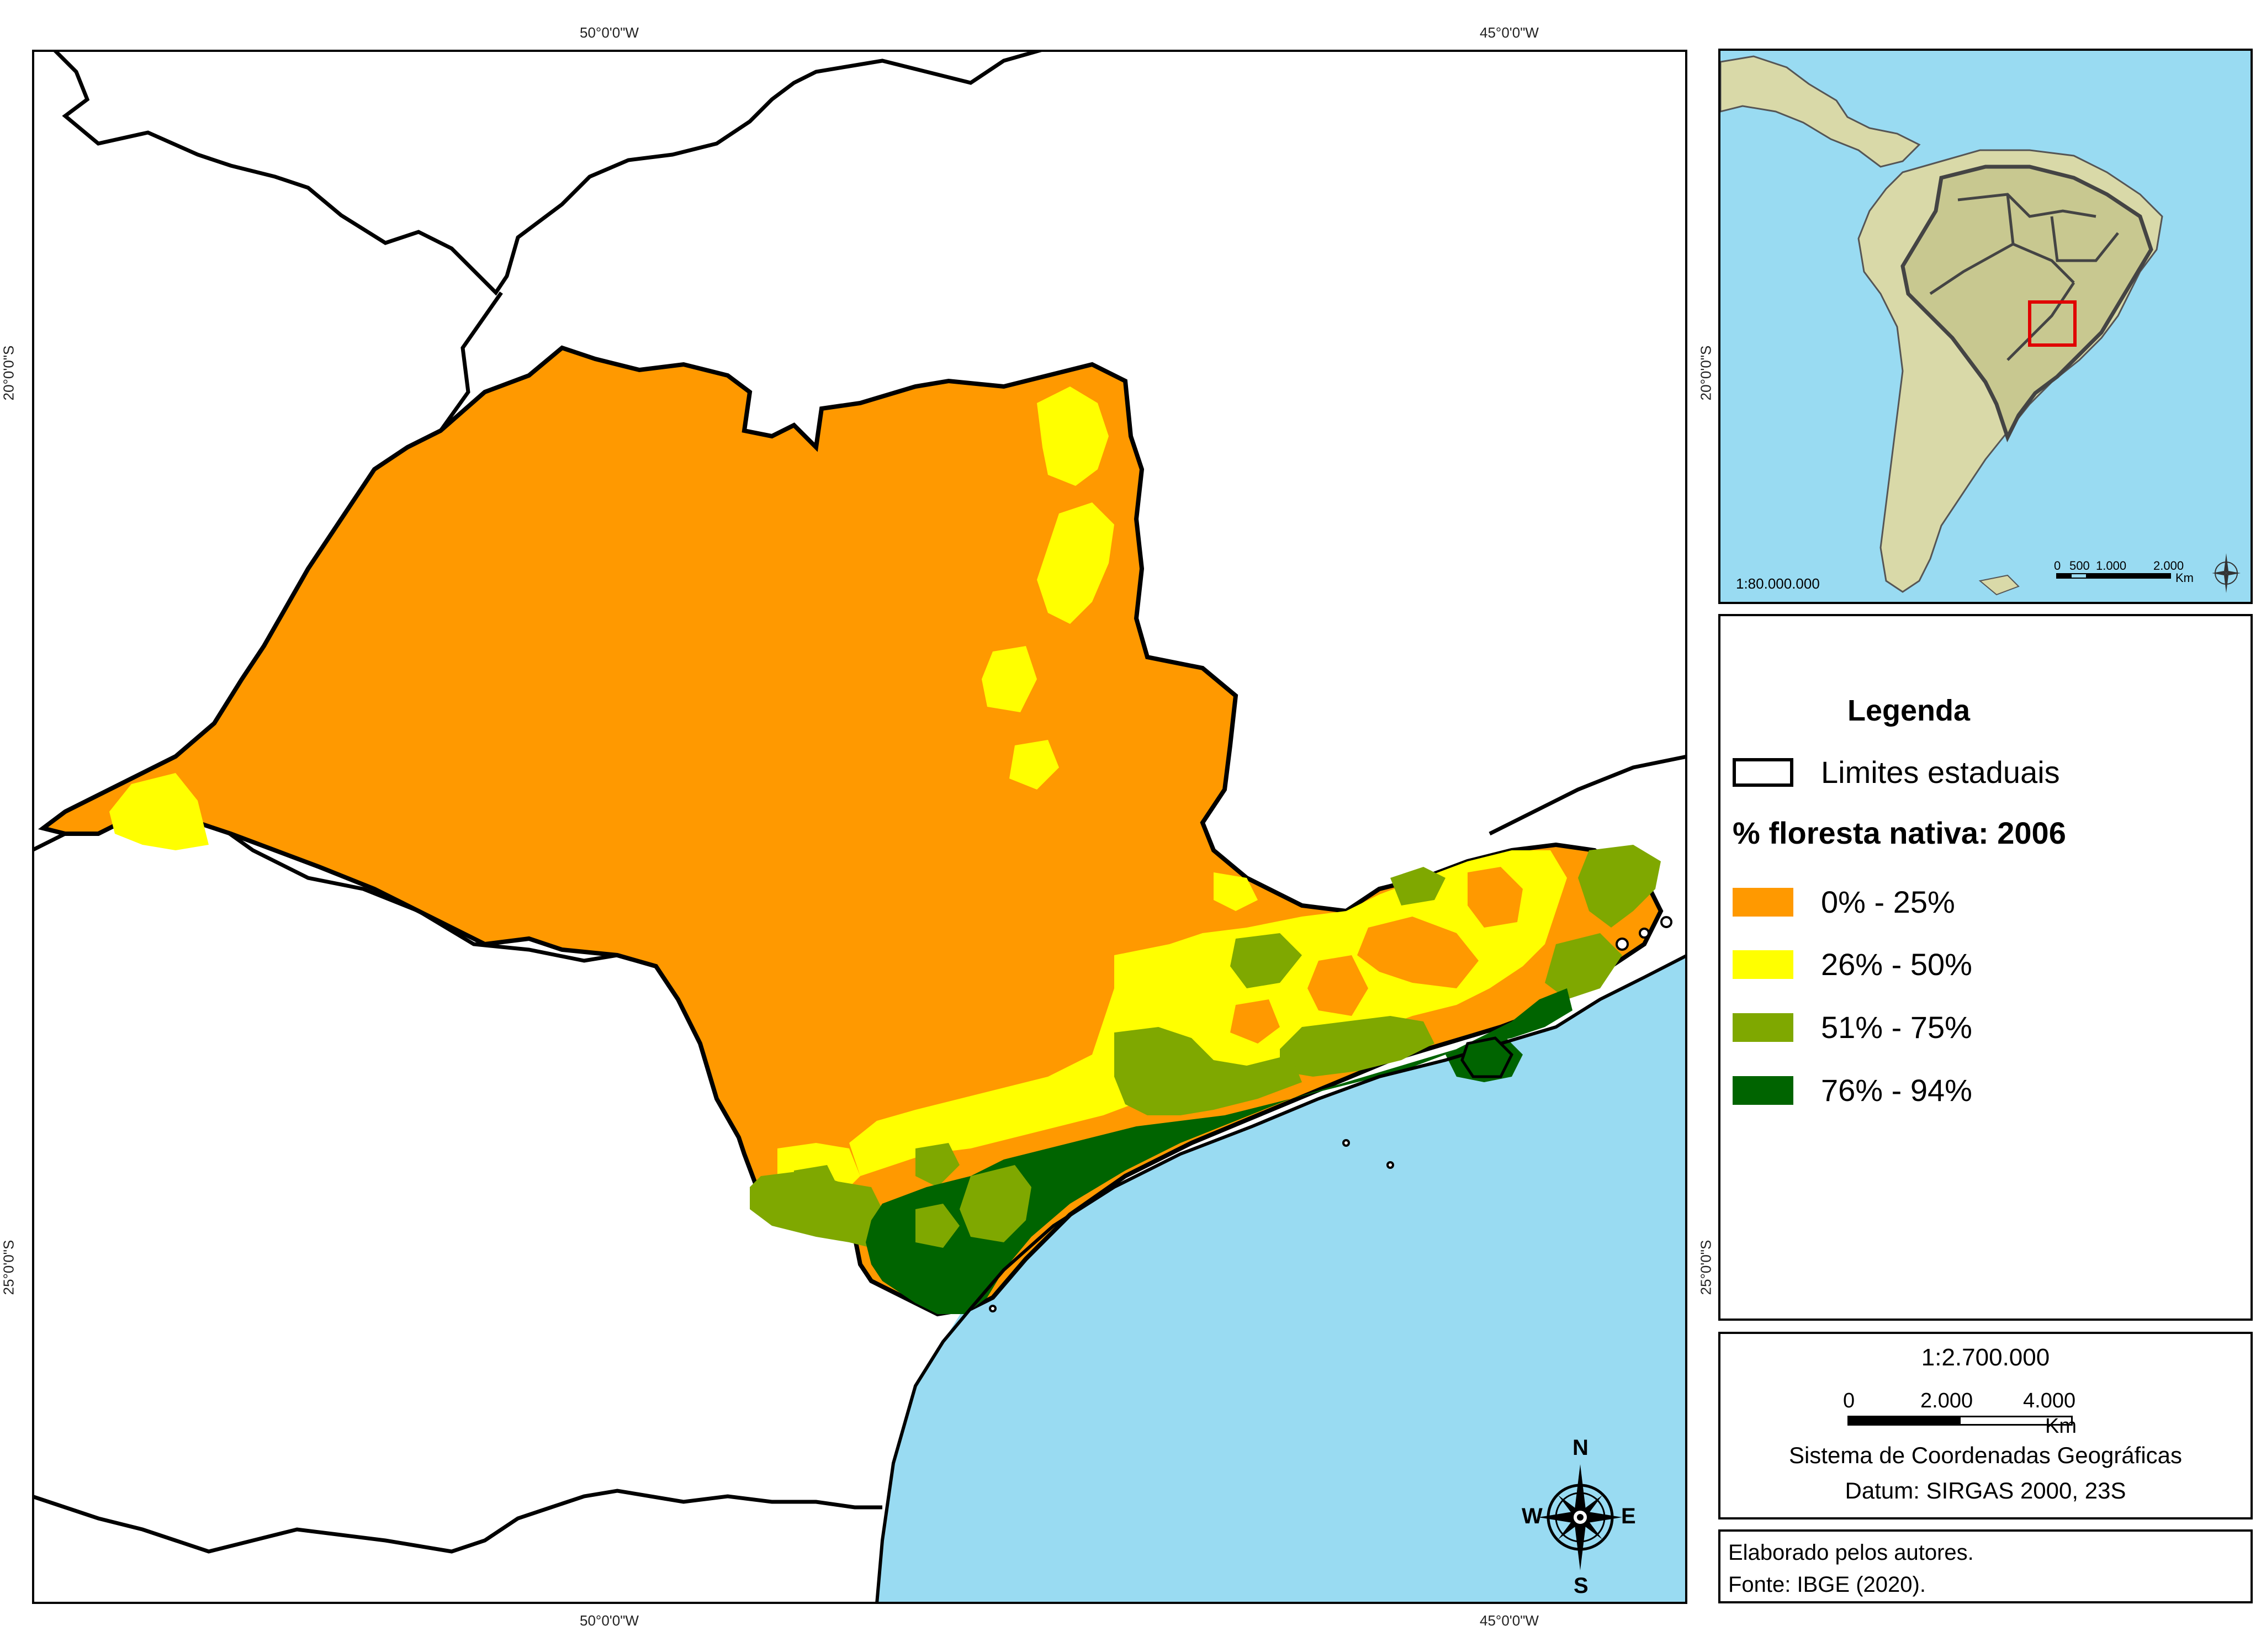 The height and width of the screenshot is (1652, 2261). I want to click on inset-brazil, so click(2027, 304).